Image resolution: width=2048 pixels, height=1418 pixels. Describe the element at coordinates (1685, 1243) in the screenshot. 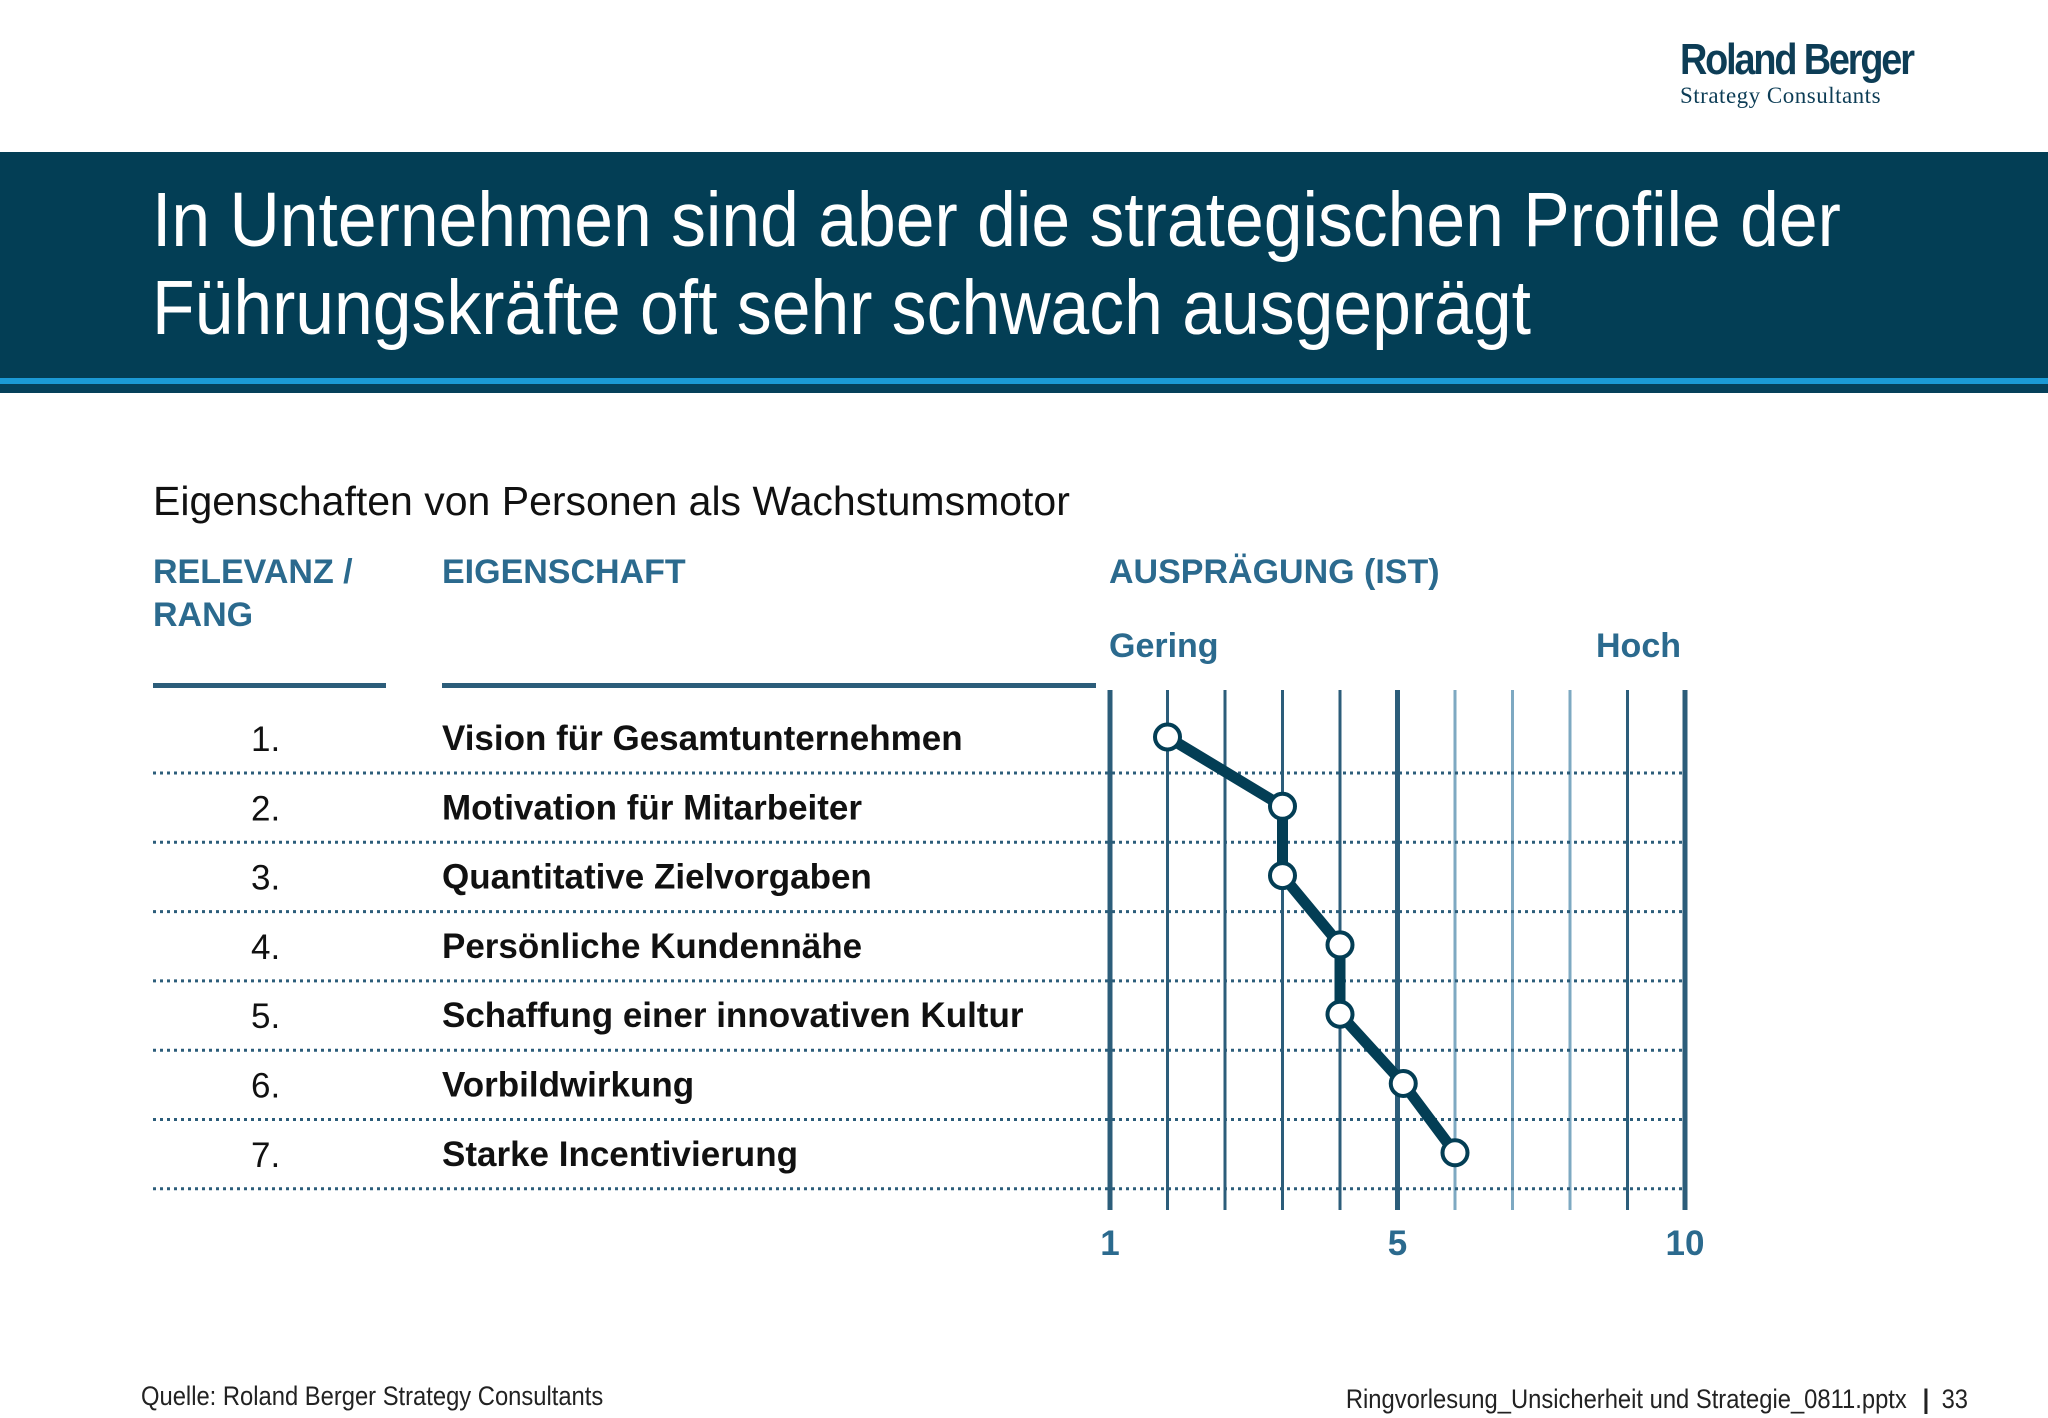

I see `x-tick-label: 10` at that location.